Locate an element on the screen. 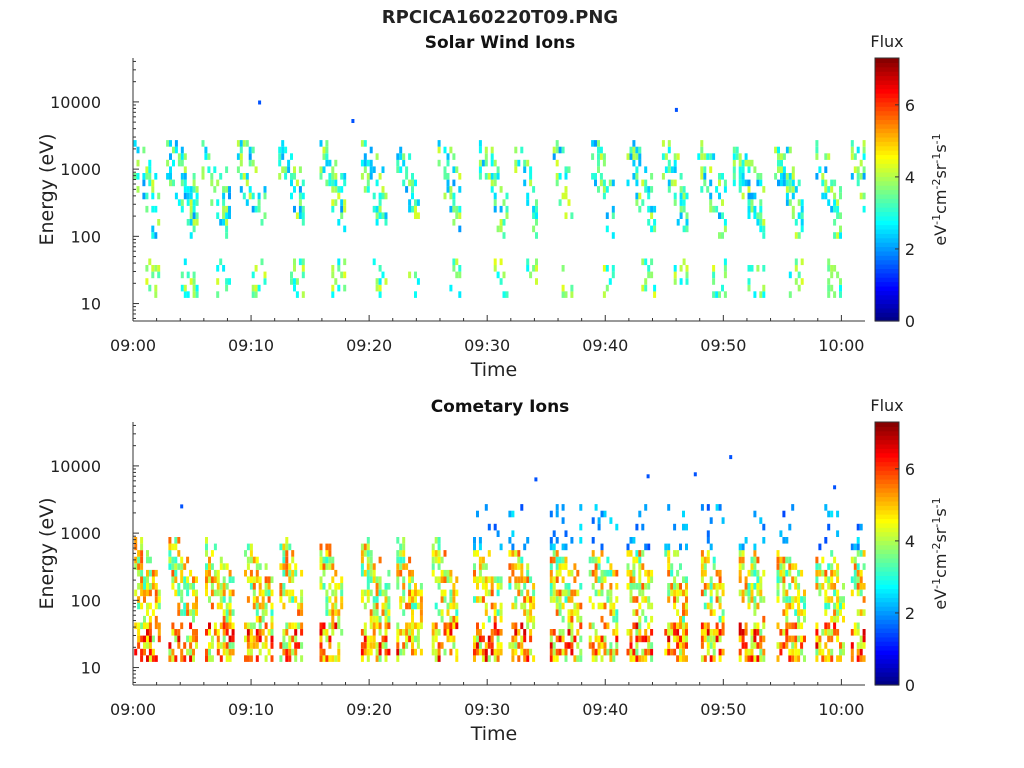  y-tick-label: 100 is located at coordinates (85, 600).